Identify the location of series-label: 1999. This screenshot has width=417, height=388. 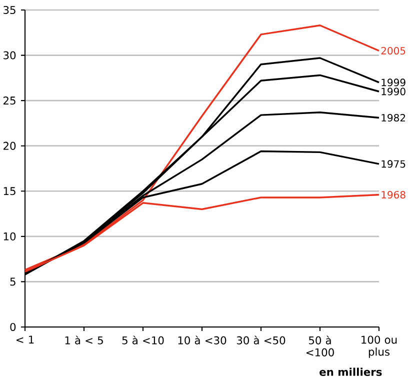
(394, 82).